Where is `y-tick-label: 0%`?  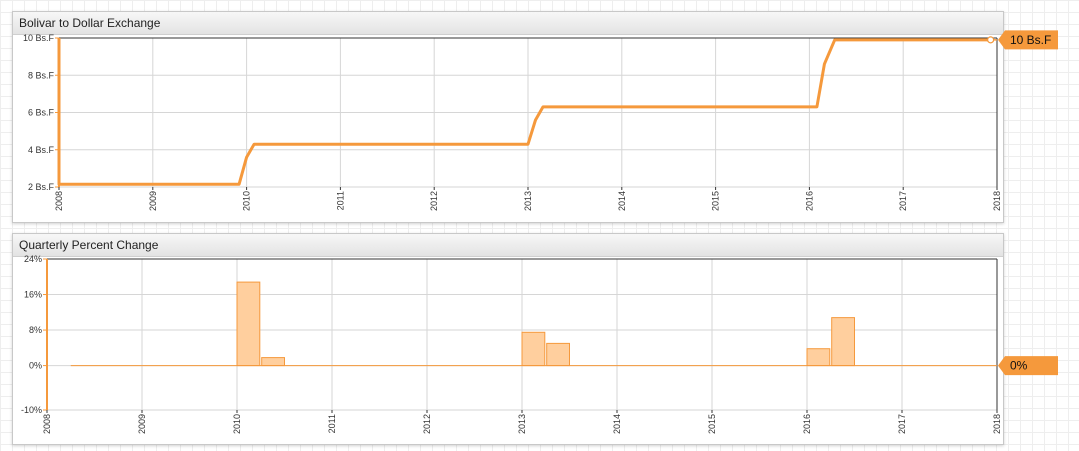
y-tick-label: 0% is located at coordinates (35, 366).